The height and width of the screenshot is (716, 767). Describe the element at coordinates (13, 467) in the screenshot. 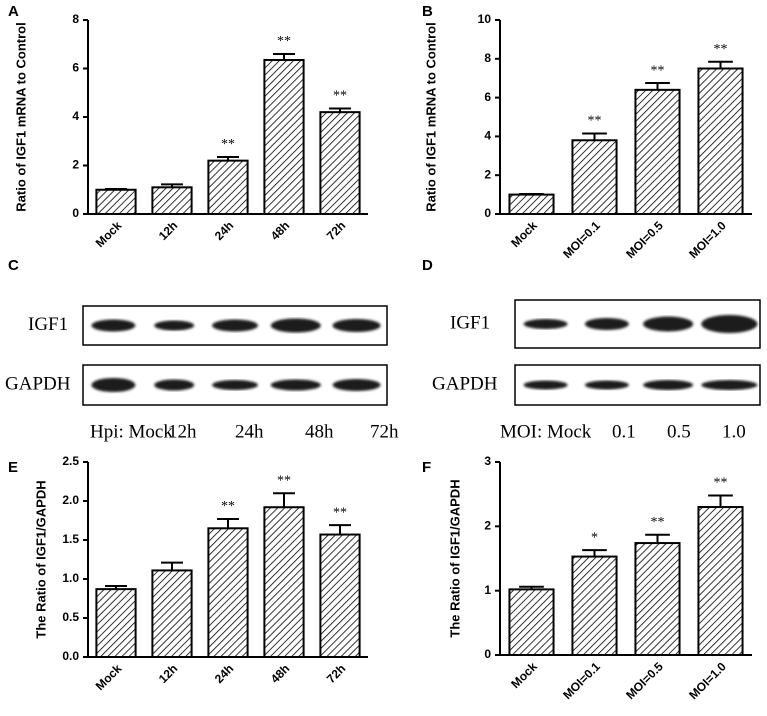

I see `panel-label: E` at that location.